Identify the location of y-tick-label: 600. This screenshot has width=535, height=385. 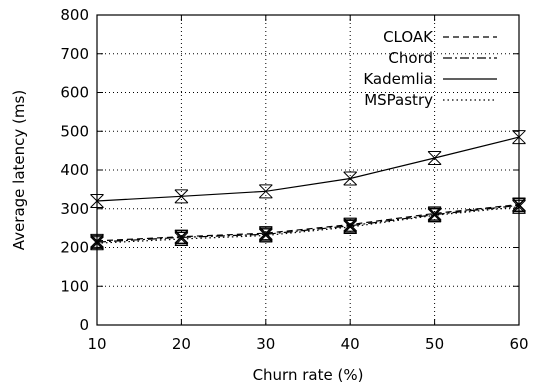
(74, 93).